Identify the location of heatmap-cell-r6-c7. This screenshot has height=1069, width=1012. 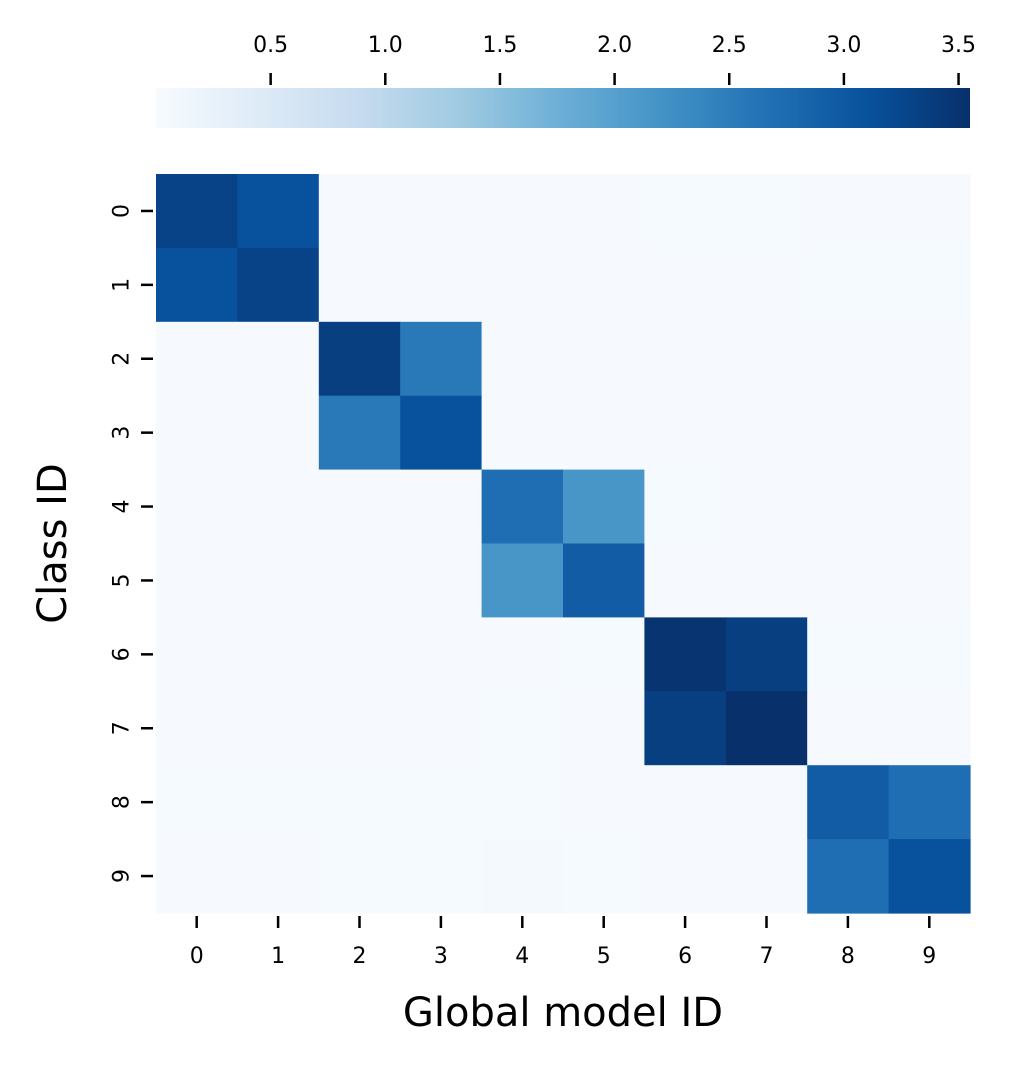
(766, 654).